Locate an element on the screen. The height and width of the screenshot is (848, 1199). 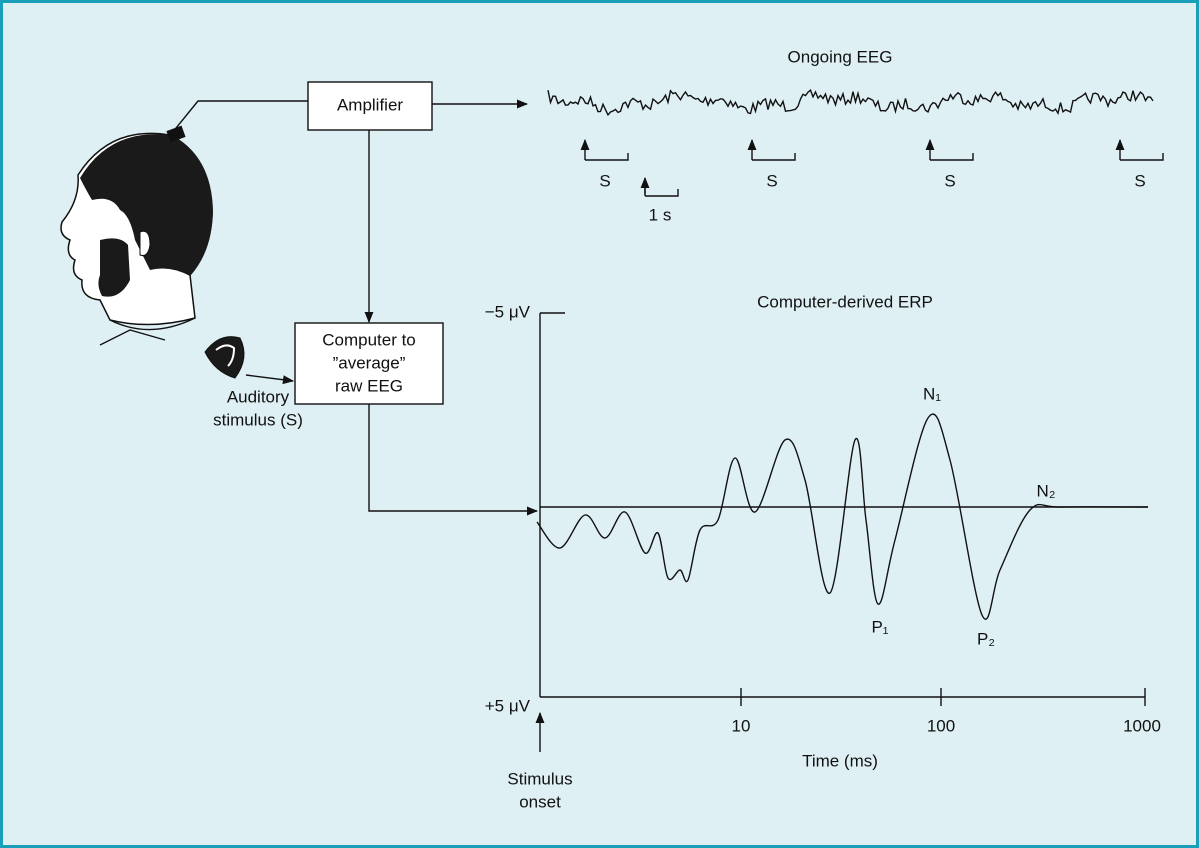
computer-label: ”average” is located at coordinates (369, 362).